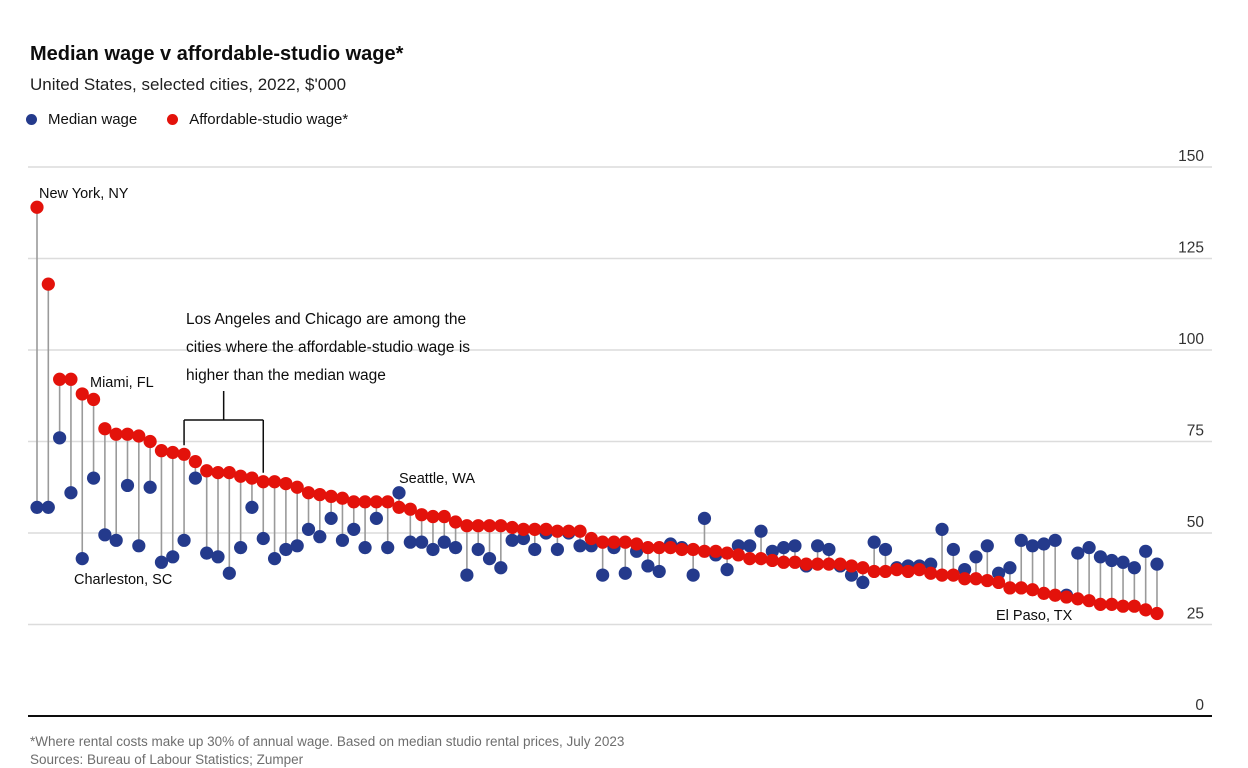 The width and height of the screenshot is (1248, 768). I want to click on city-label-new-york: New York, NY, so click(84, 194).